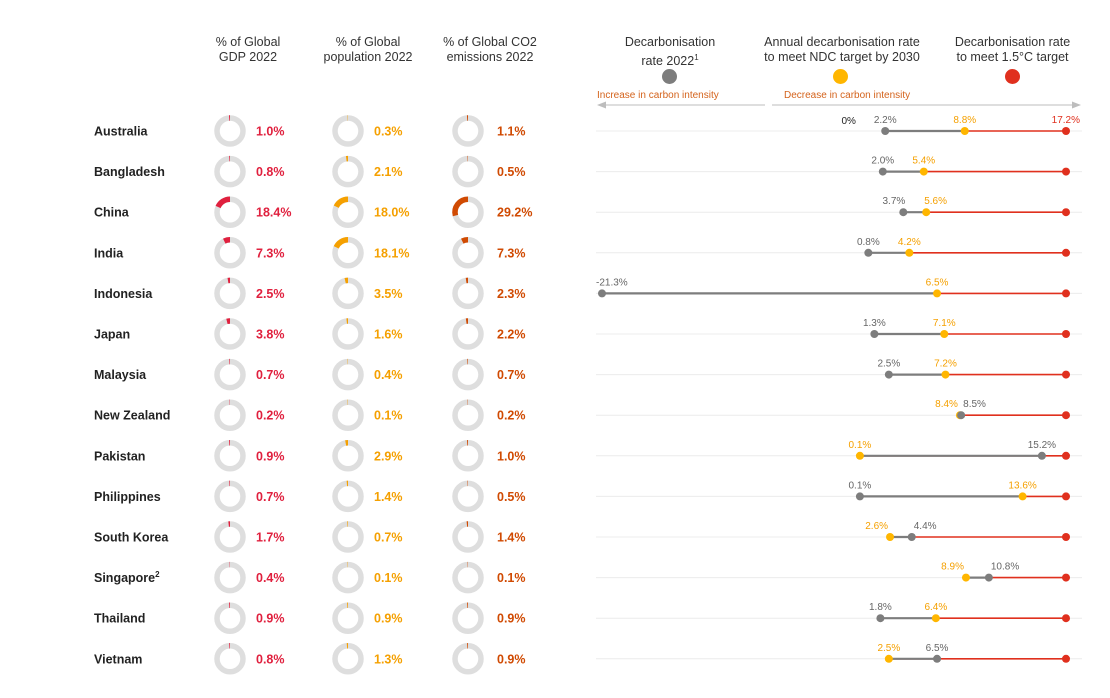 The height and width of the screenshot is (698, 1110). I want to click on gdp-value-label: 0.8%, so click(270, 659).